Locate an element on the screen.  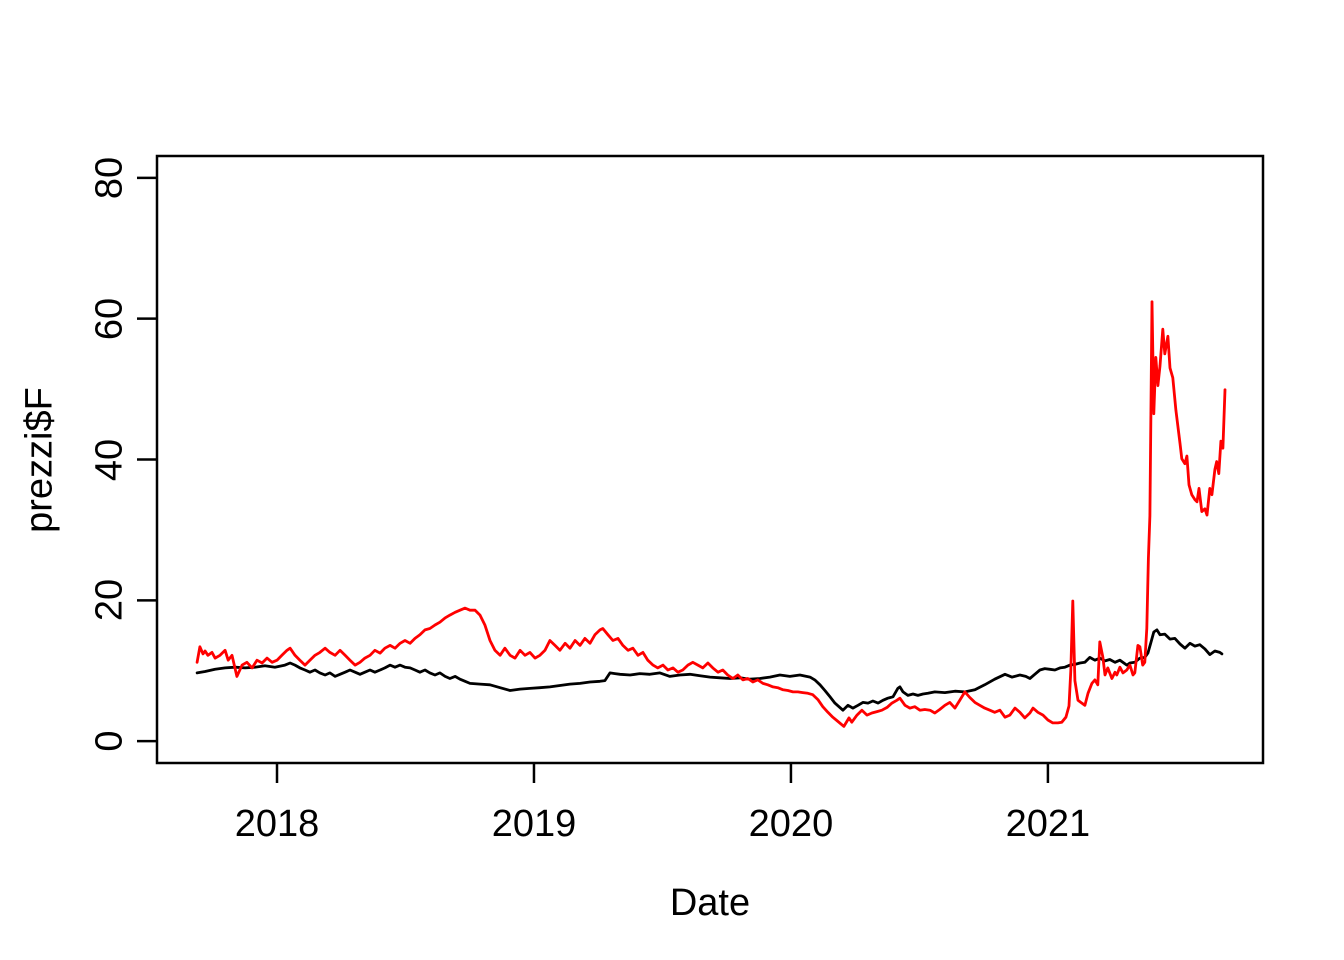
x-tick-label: 2020 is located at coordinates (791, 824).